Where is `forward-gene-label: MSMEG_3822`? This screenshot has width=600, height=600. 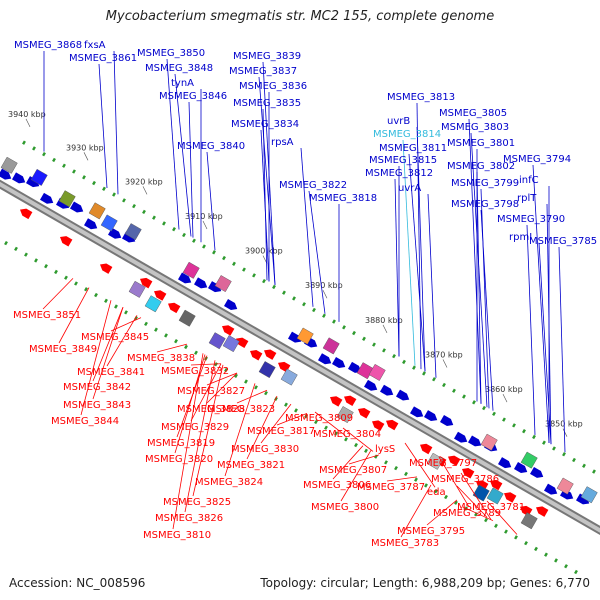
forward-gene-label: MSMEG_3822 is located at coordinates (313, 185).